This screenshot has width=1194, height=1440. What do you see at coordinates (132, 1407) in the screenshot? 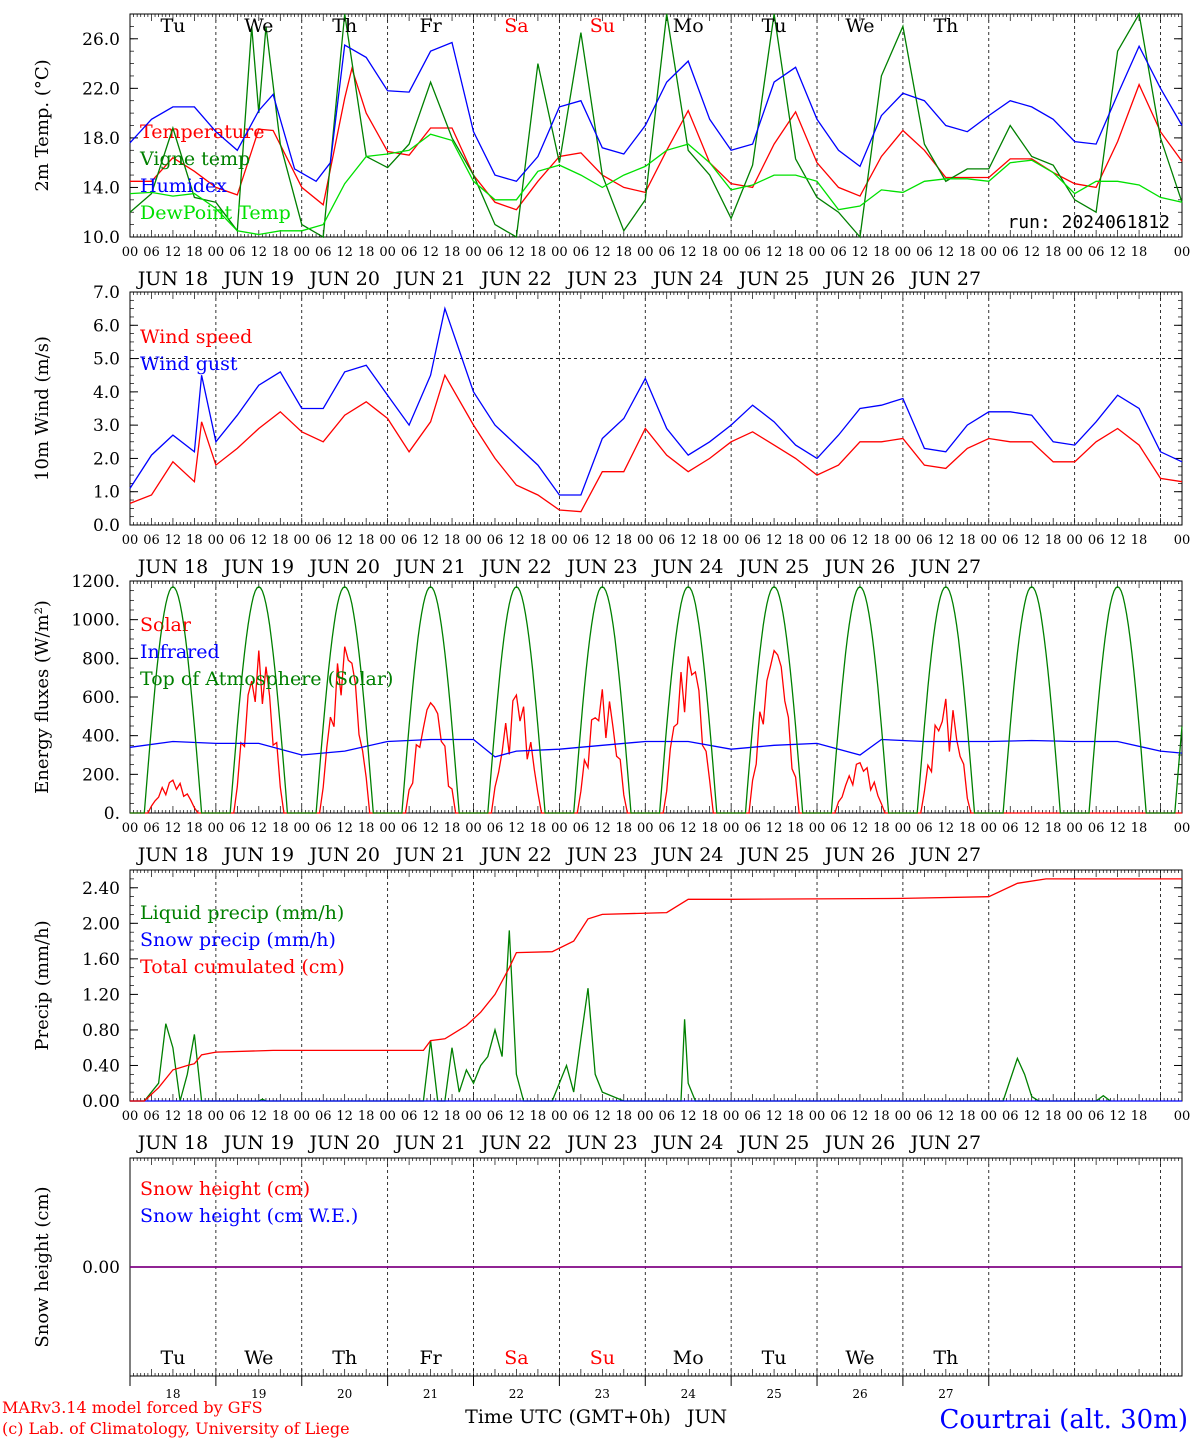
I see `model-credit: MARv3.14 model forced by GFS` at bounding box center [132, 1407].